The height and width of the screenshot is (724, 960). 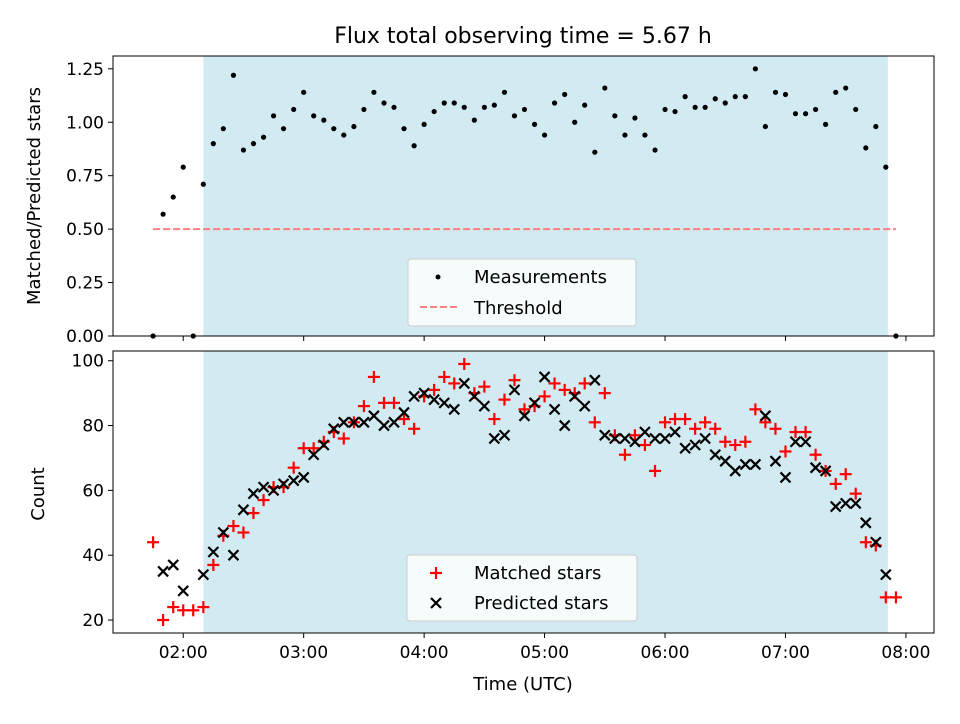 I want to click on ratio-y-axis-label: Matched/Predicted stars, so click(x=34, y=196).